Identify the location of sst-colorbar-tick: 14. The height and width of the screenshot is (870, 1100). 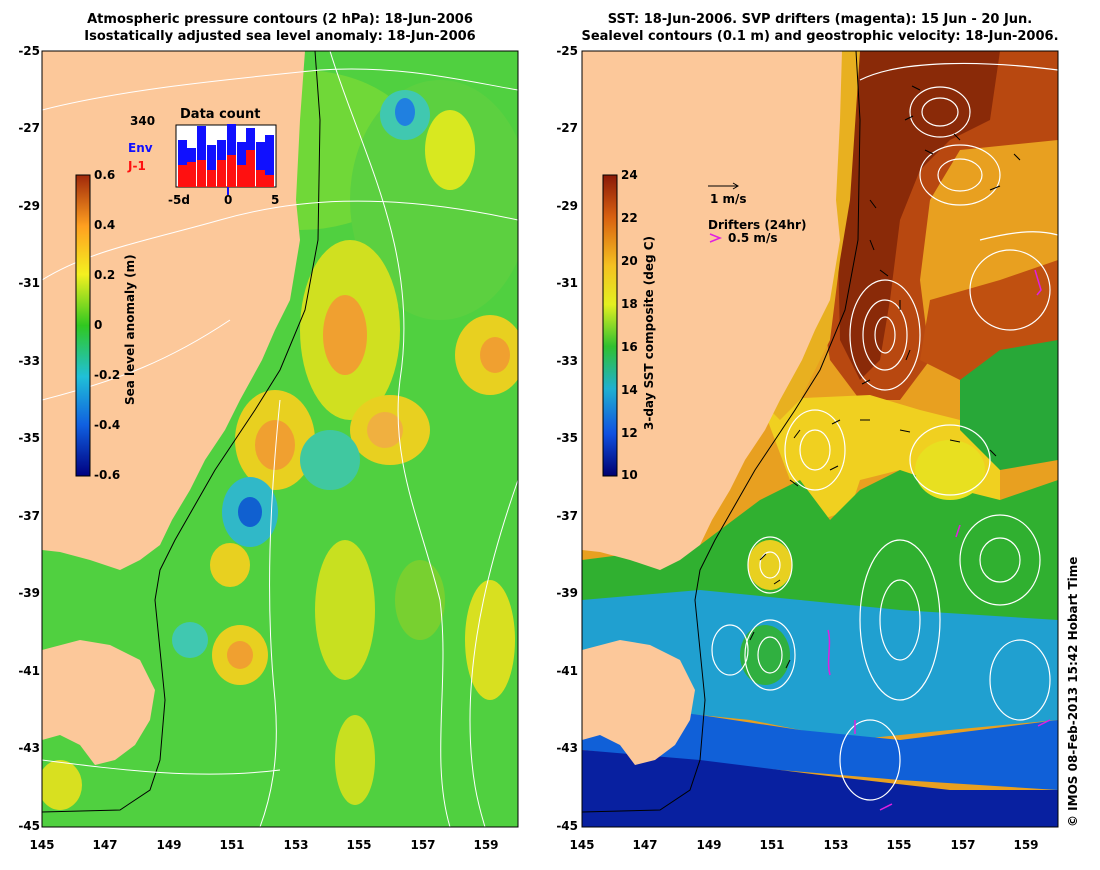
(629, 390).